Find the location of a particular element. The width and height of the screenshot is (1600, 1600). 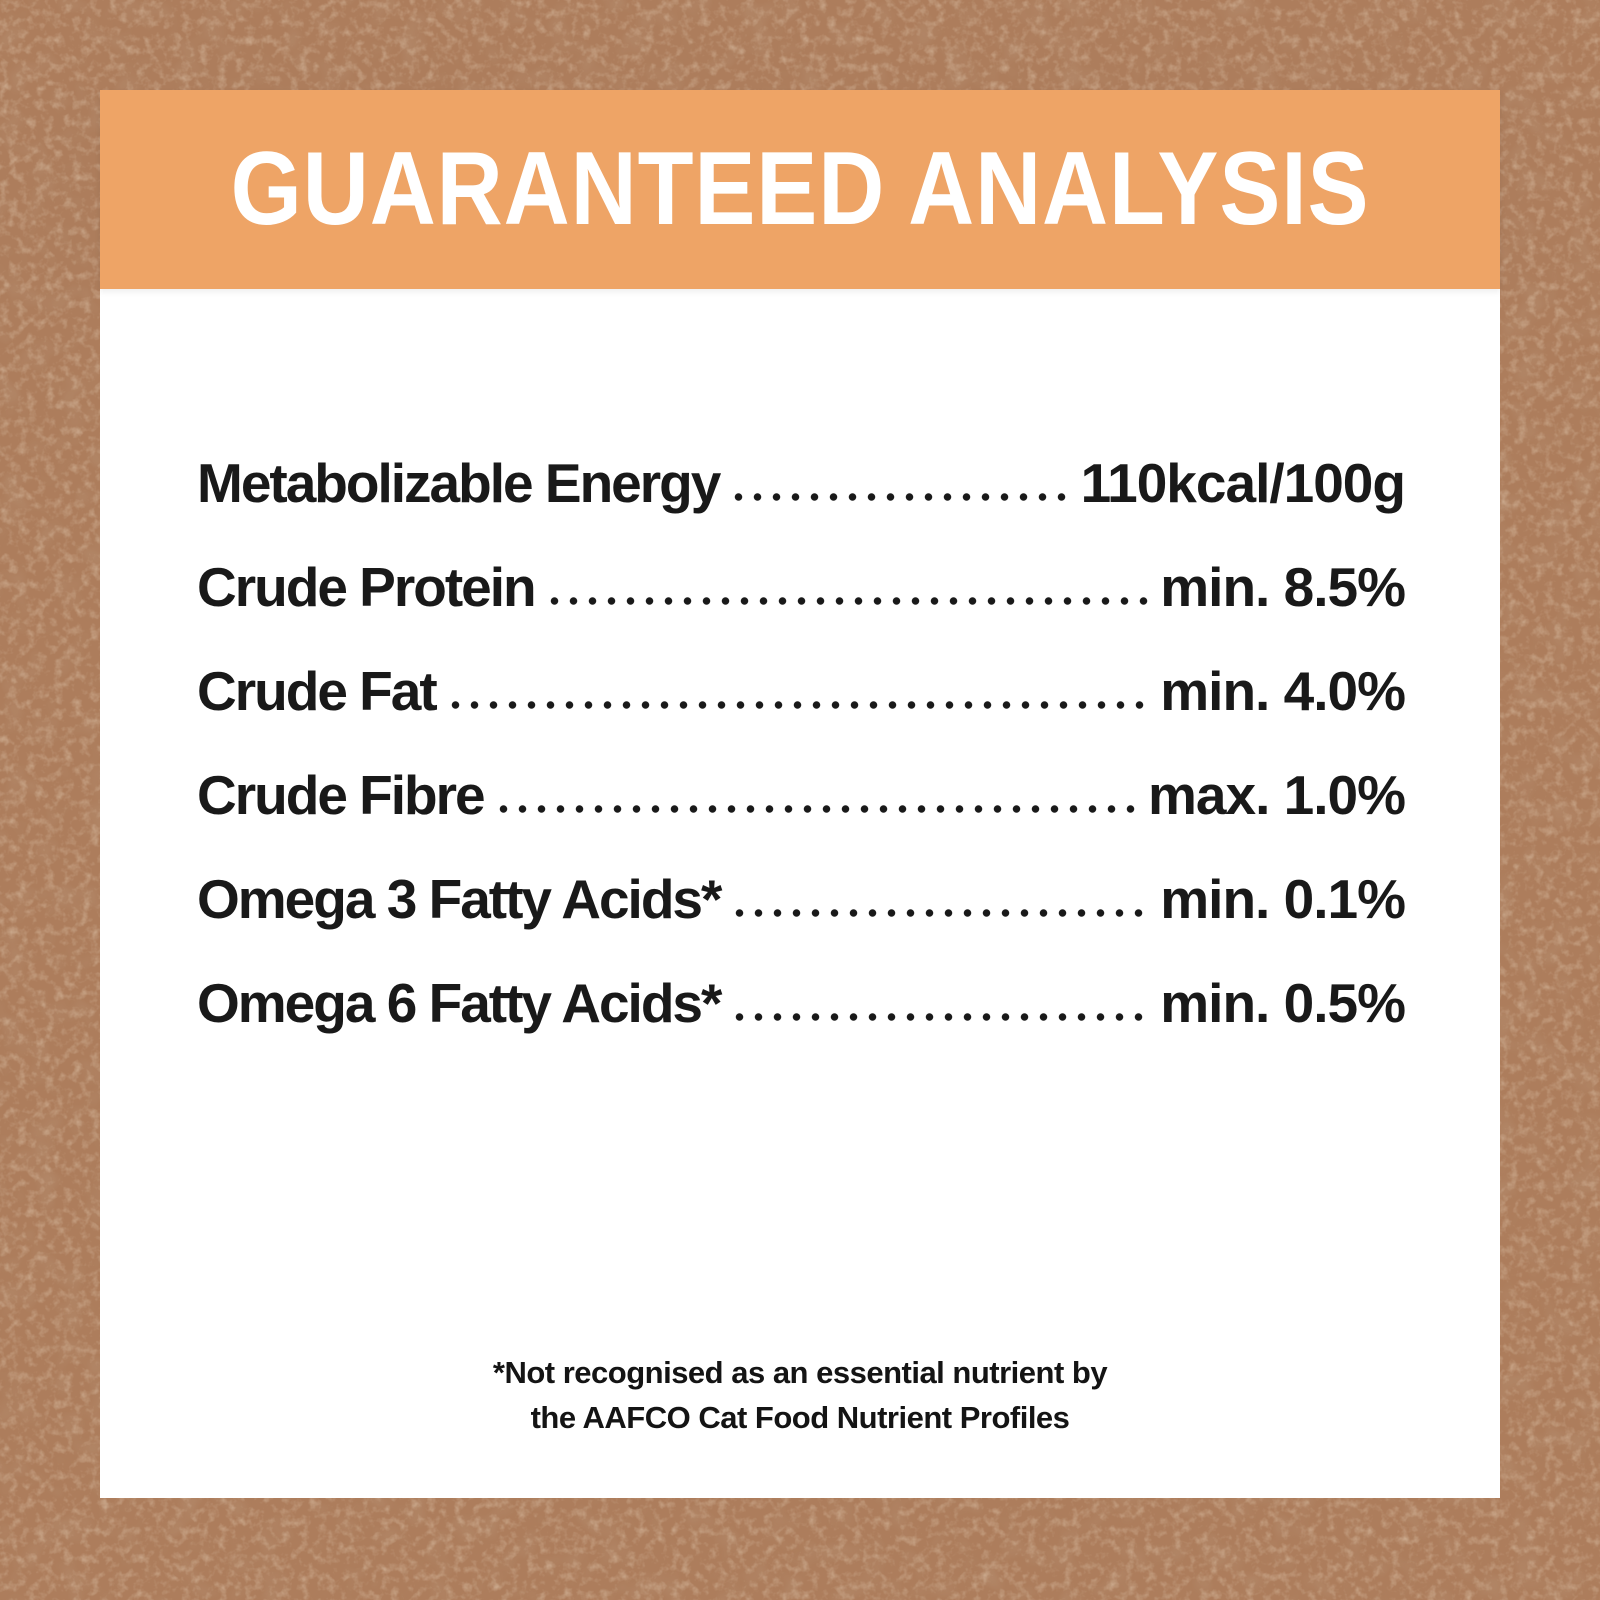

nutrient-value: max. 1.0% is located at coordinates (1276, 794).